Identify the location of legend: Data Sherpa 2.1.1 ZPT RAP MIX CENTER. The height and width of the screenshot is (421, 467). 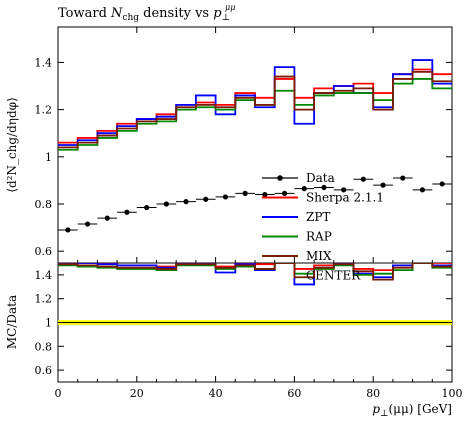
(323, 227).